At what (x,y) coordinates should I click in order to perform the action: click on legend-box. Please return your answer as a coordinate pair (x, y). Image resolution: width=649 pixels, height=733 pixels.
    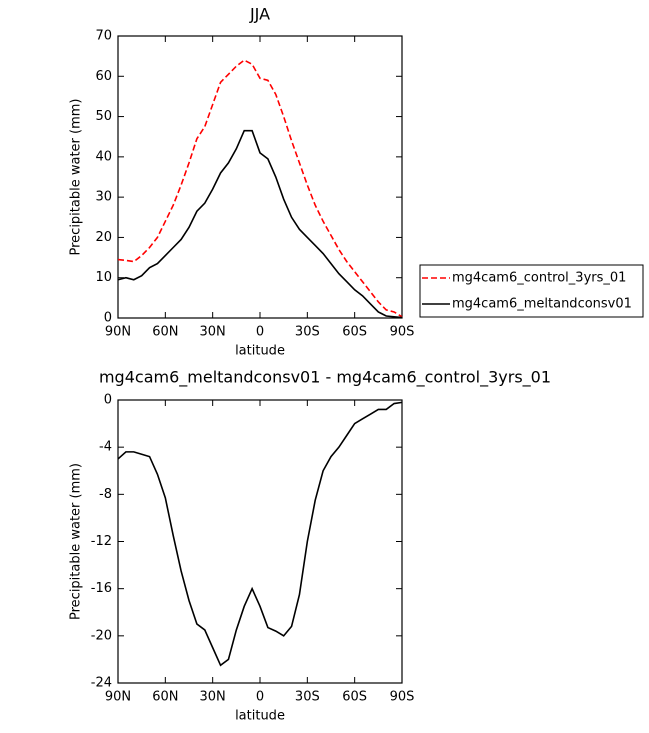
    Looking at the image, I should click on (531, 291).